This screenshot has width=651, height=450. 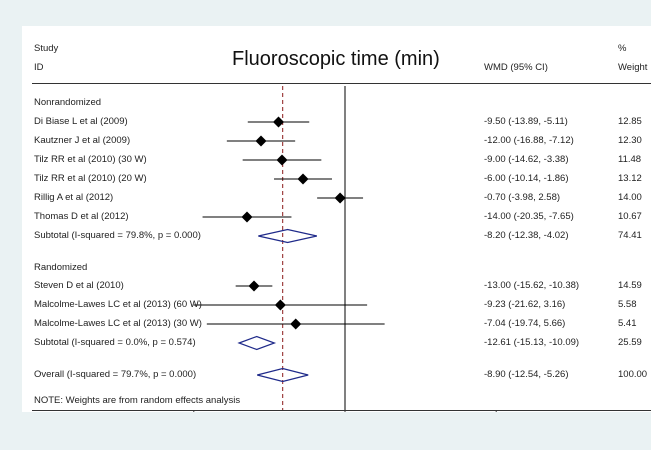 I want to click on weight-value: 14.59, so click(x=630, y=285).